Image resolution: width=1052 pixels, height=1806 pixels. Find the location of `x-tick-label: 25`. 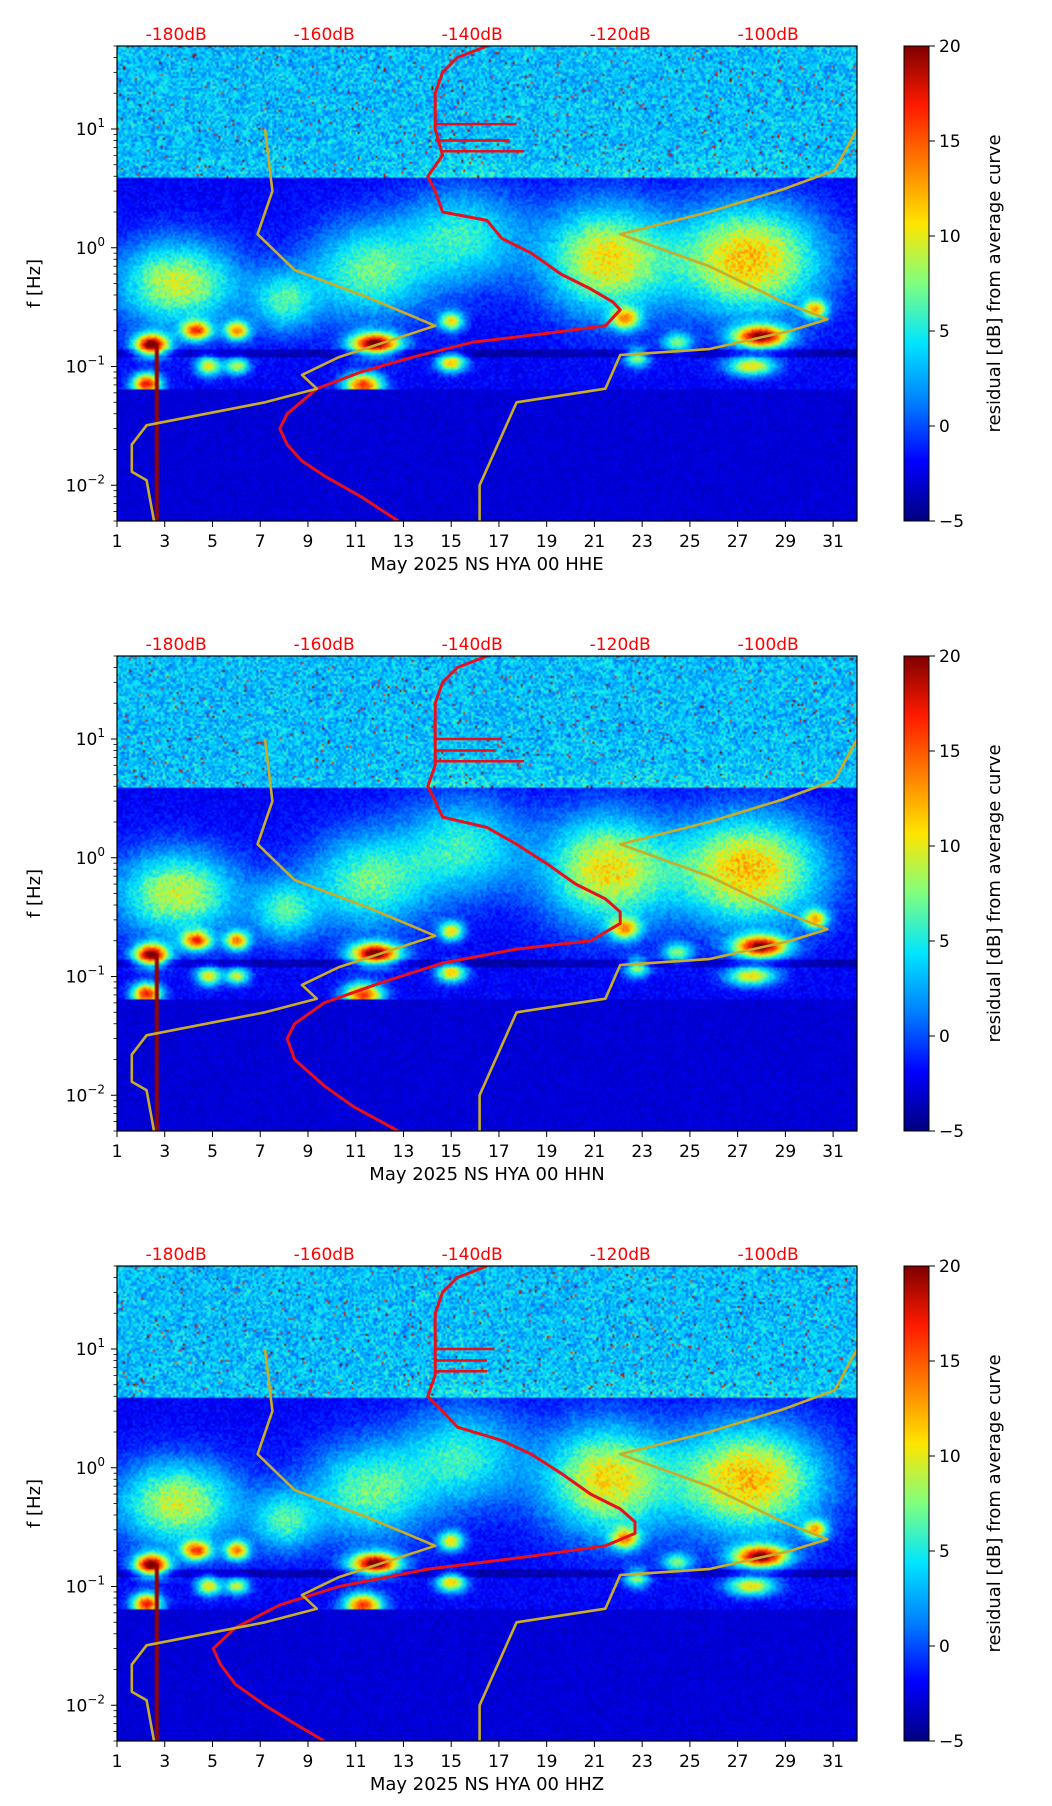

x-tick-label: 25 is located at coordinates (690, 1762).